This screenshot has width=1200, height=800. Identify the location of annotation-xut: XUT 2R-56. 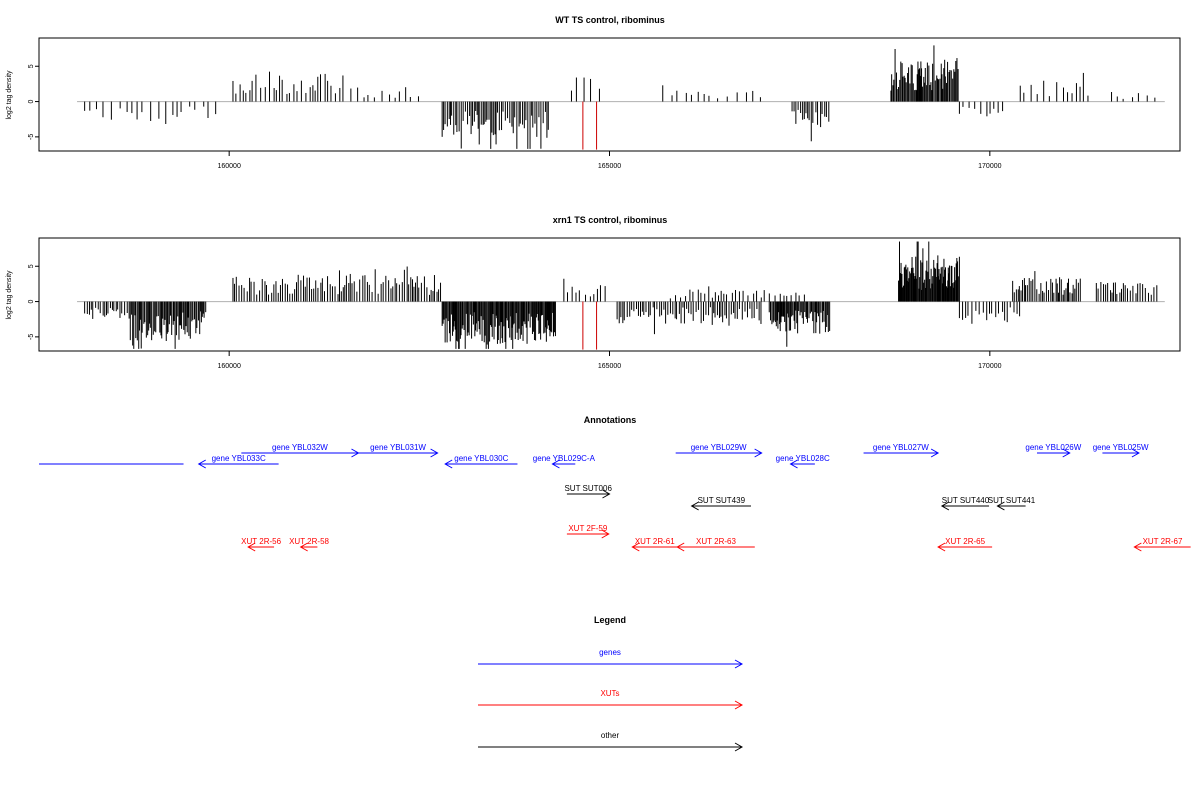
(261, 544).